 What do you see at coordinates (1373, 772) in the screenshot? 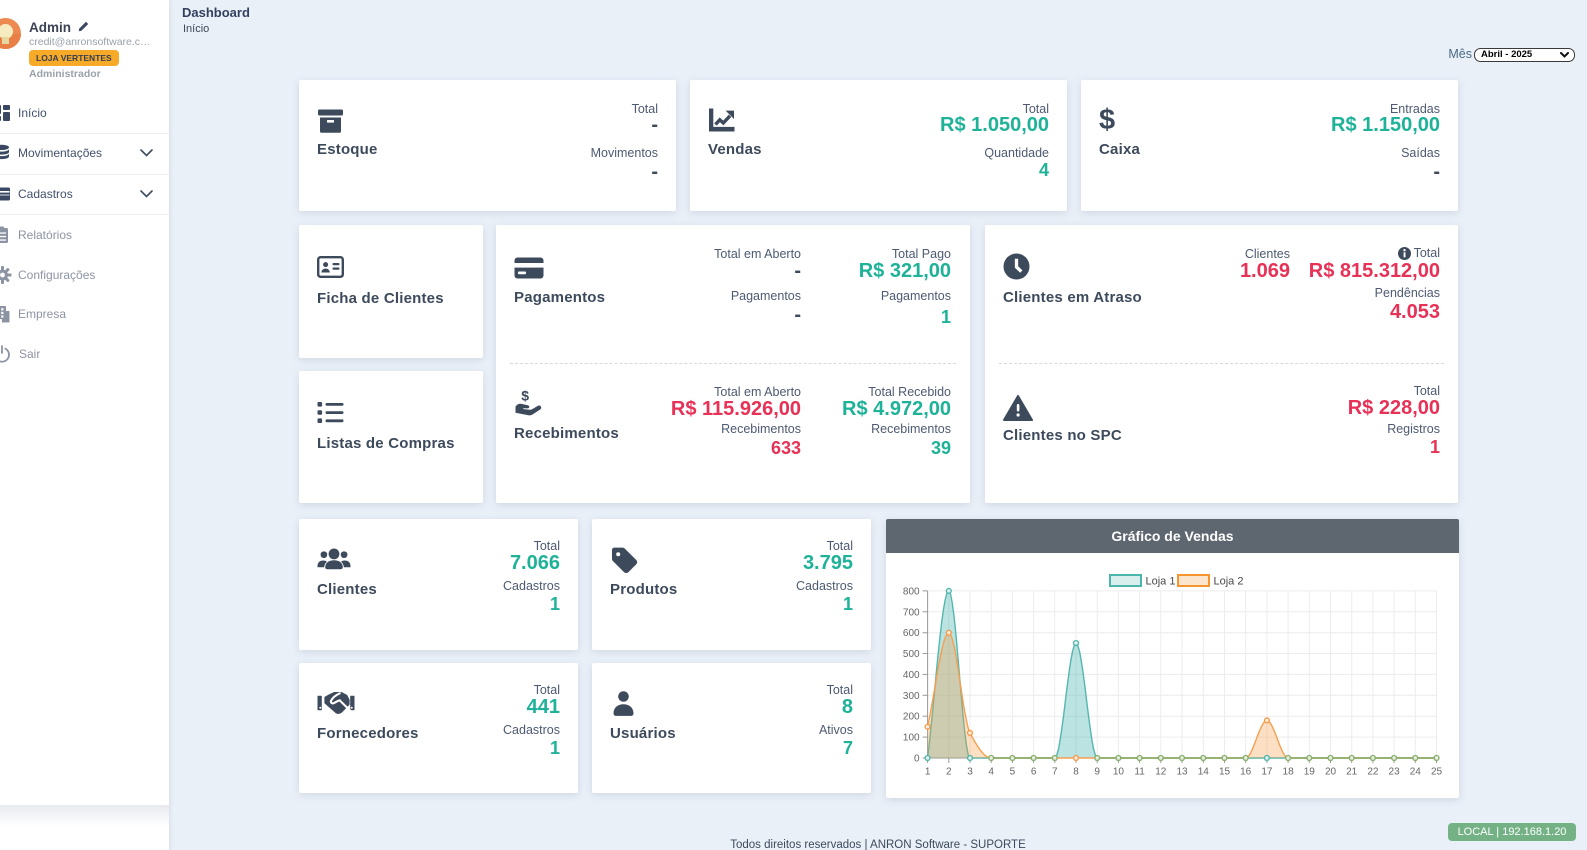
I see `svg-text: 22` at bounding box center [1373, 772].